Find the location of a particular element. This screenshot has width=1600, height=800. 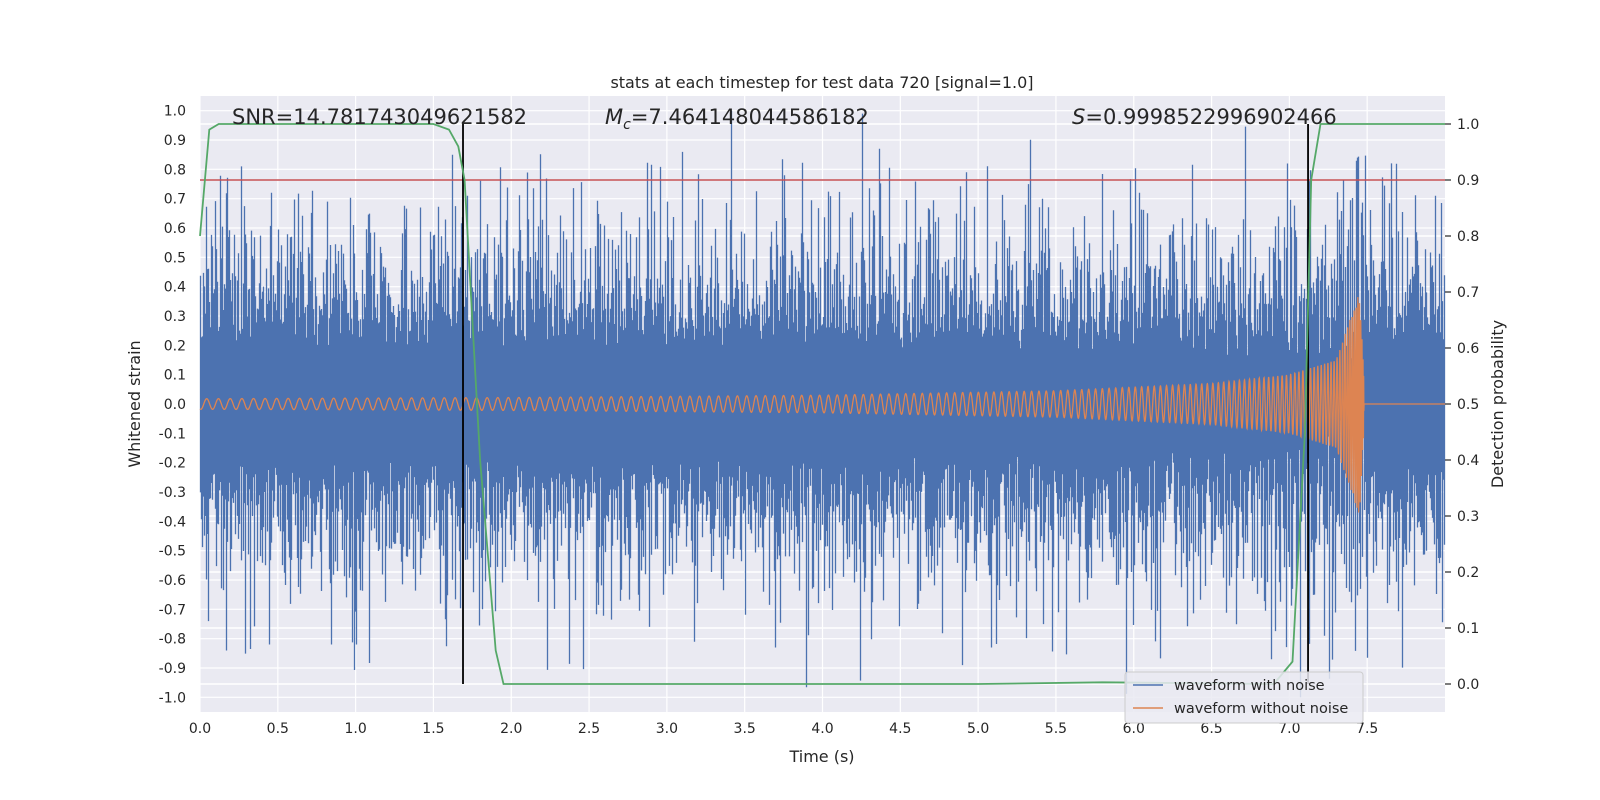

chirp-mass-annotation: Mc=7.464148044586182 is located at coordinates (737, 119).